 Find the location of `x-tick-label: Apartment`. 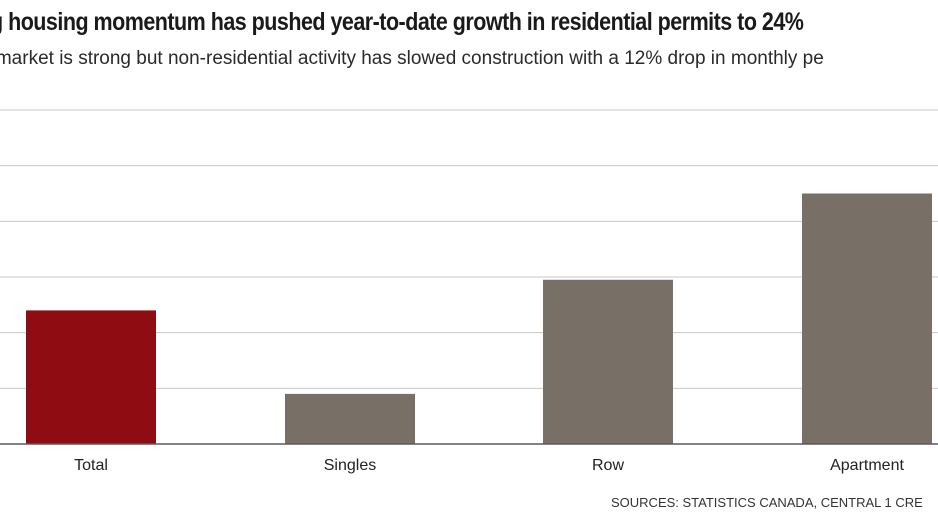

x-tick-label: Apartment is located at coordinates (867, 465).